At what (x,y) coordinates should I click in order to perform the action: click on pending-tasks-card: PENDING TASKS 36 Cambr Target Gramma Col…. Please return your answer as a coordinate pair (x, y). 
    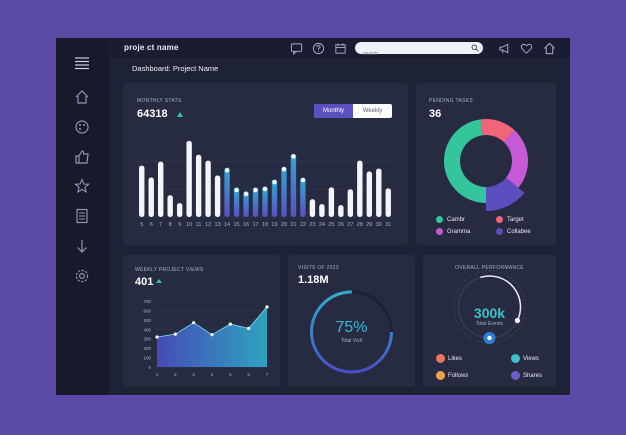
    Looking at the image, I should click on (486, 164).